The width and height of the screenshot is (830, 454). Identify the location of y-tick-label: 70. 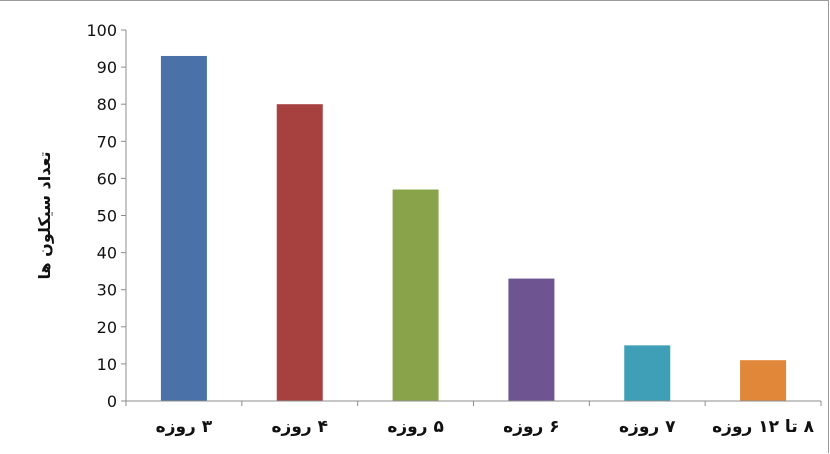
(107, 141).